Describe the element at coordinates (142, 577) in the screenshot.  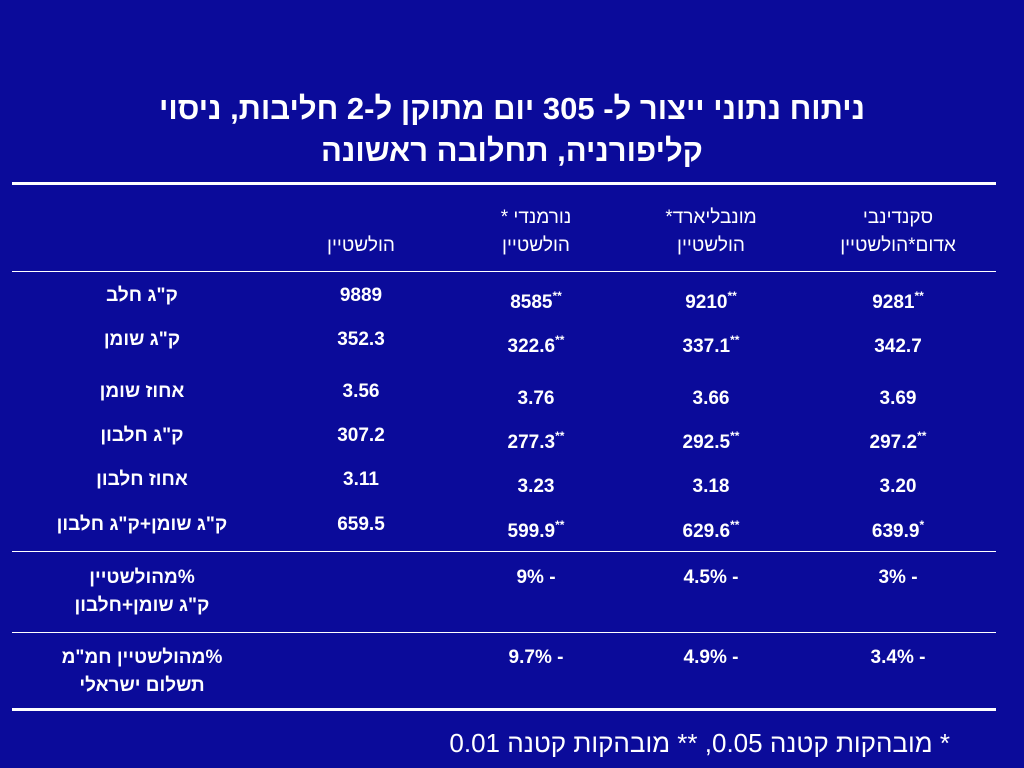
I see `pct-row-1-label-line1: %מהולשטיין` at that location.